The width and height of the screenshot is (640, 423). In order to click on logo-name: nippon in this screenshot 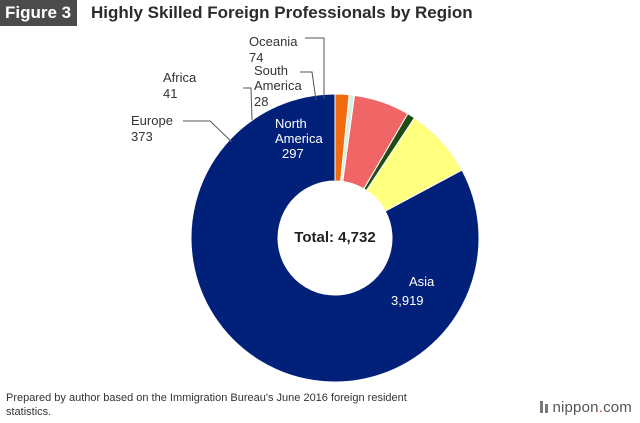, I will do `click(575, 407)`.